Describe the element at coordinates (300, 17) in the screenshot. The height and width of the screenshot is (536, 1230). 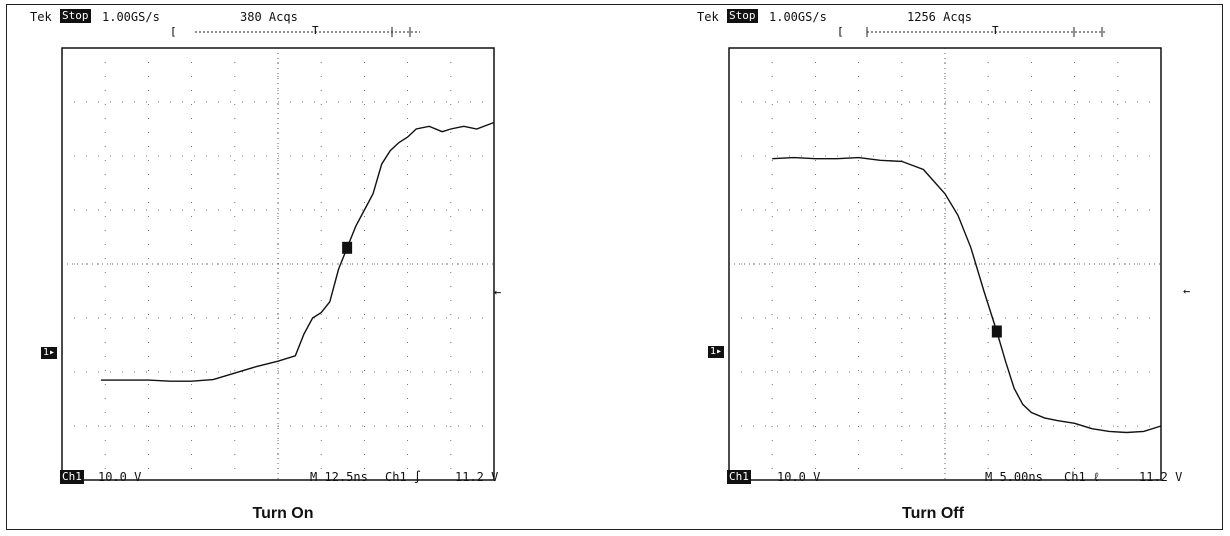
I see `scope-header: Tek Stop 1.00GS/s 380 Acqs` at that location.